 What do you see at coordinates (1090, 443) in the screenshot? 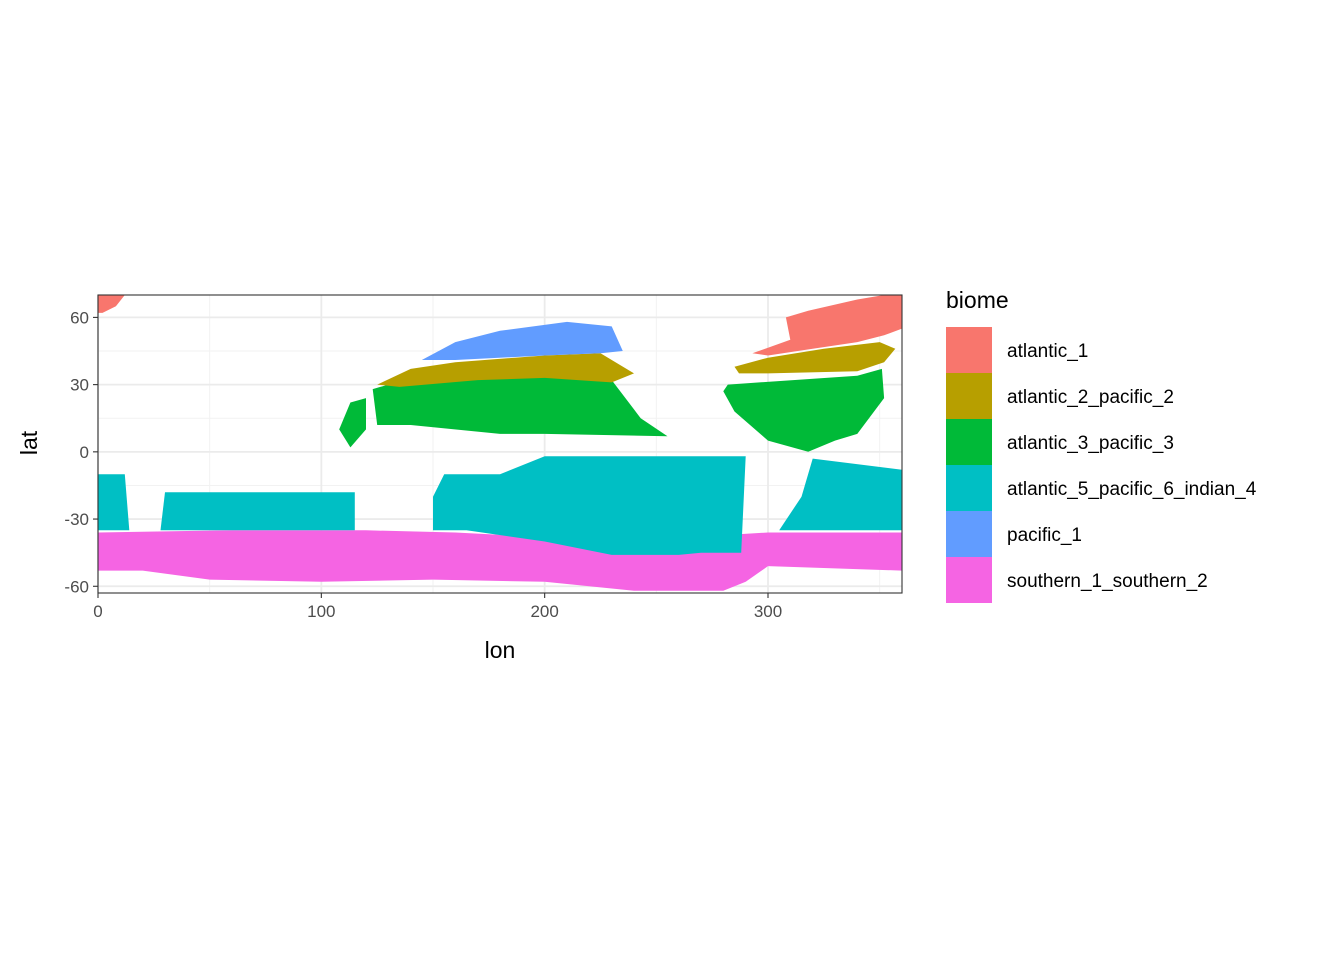
I see `legend-label: atlantic_3_pacific_3` at bounding box center [1090, 443].